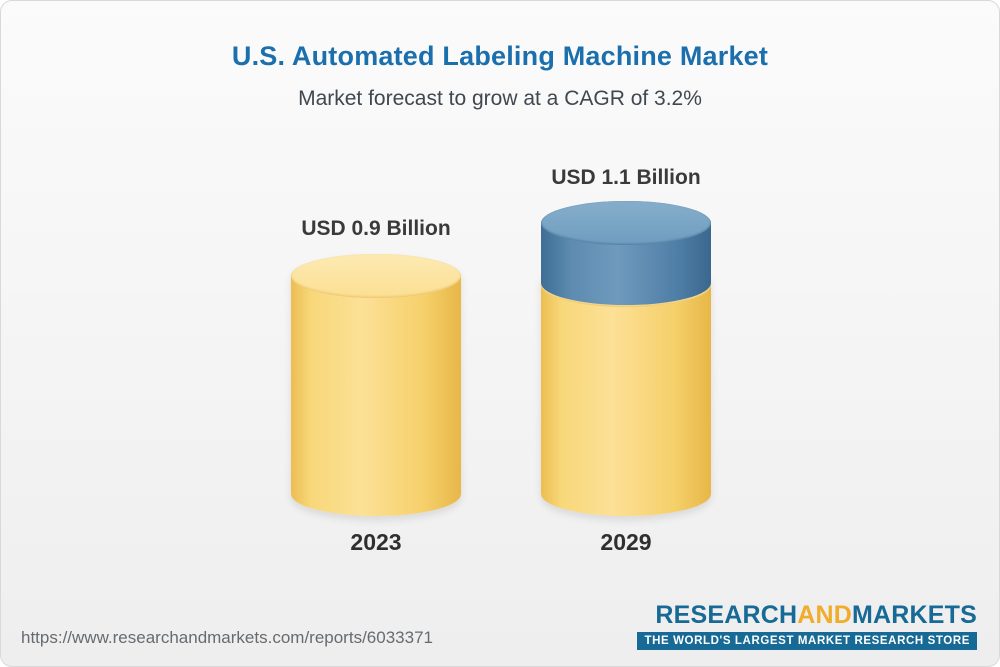 The width and height of the screenshot is (1000, 667). What do you see at coordinates (726, 614) in the screenshot?
I see `logo-word-research: RESEARCH` at bounding box center [726, 614].